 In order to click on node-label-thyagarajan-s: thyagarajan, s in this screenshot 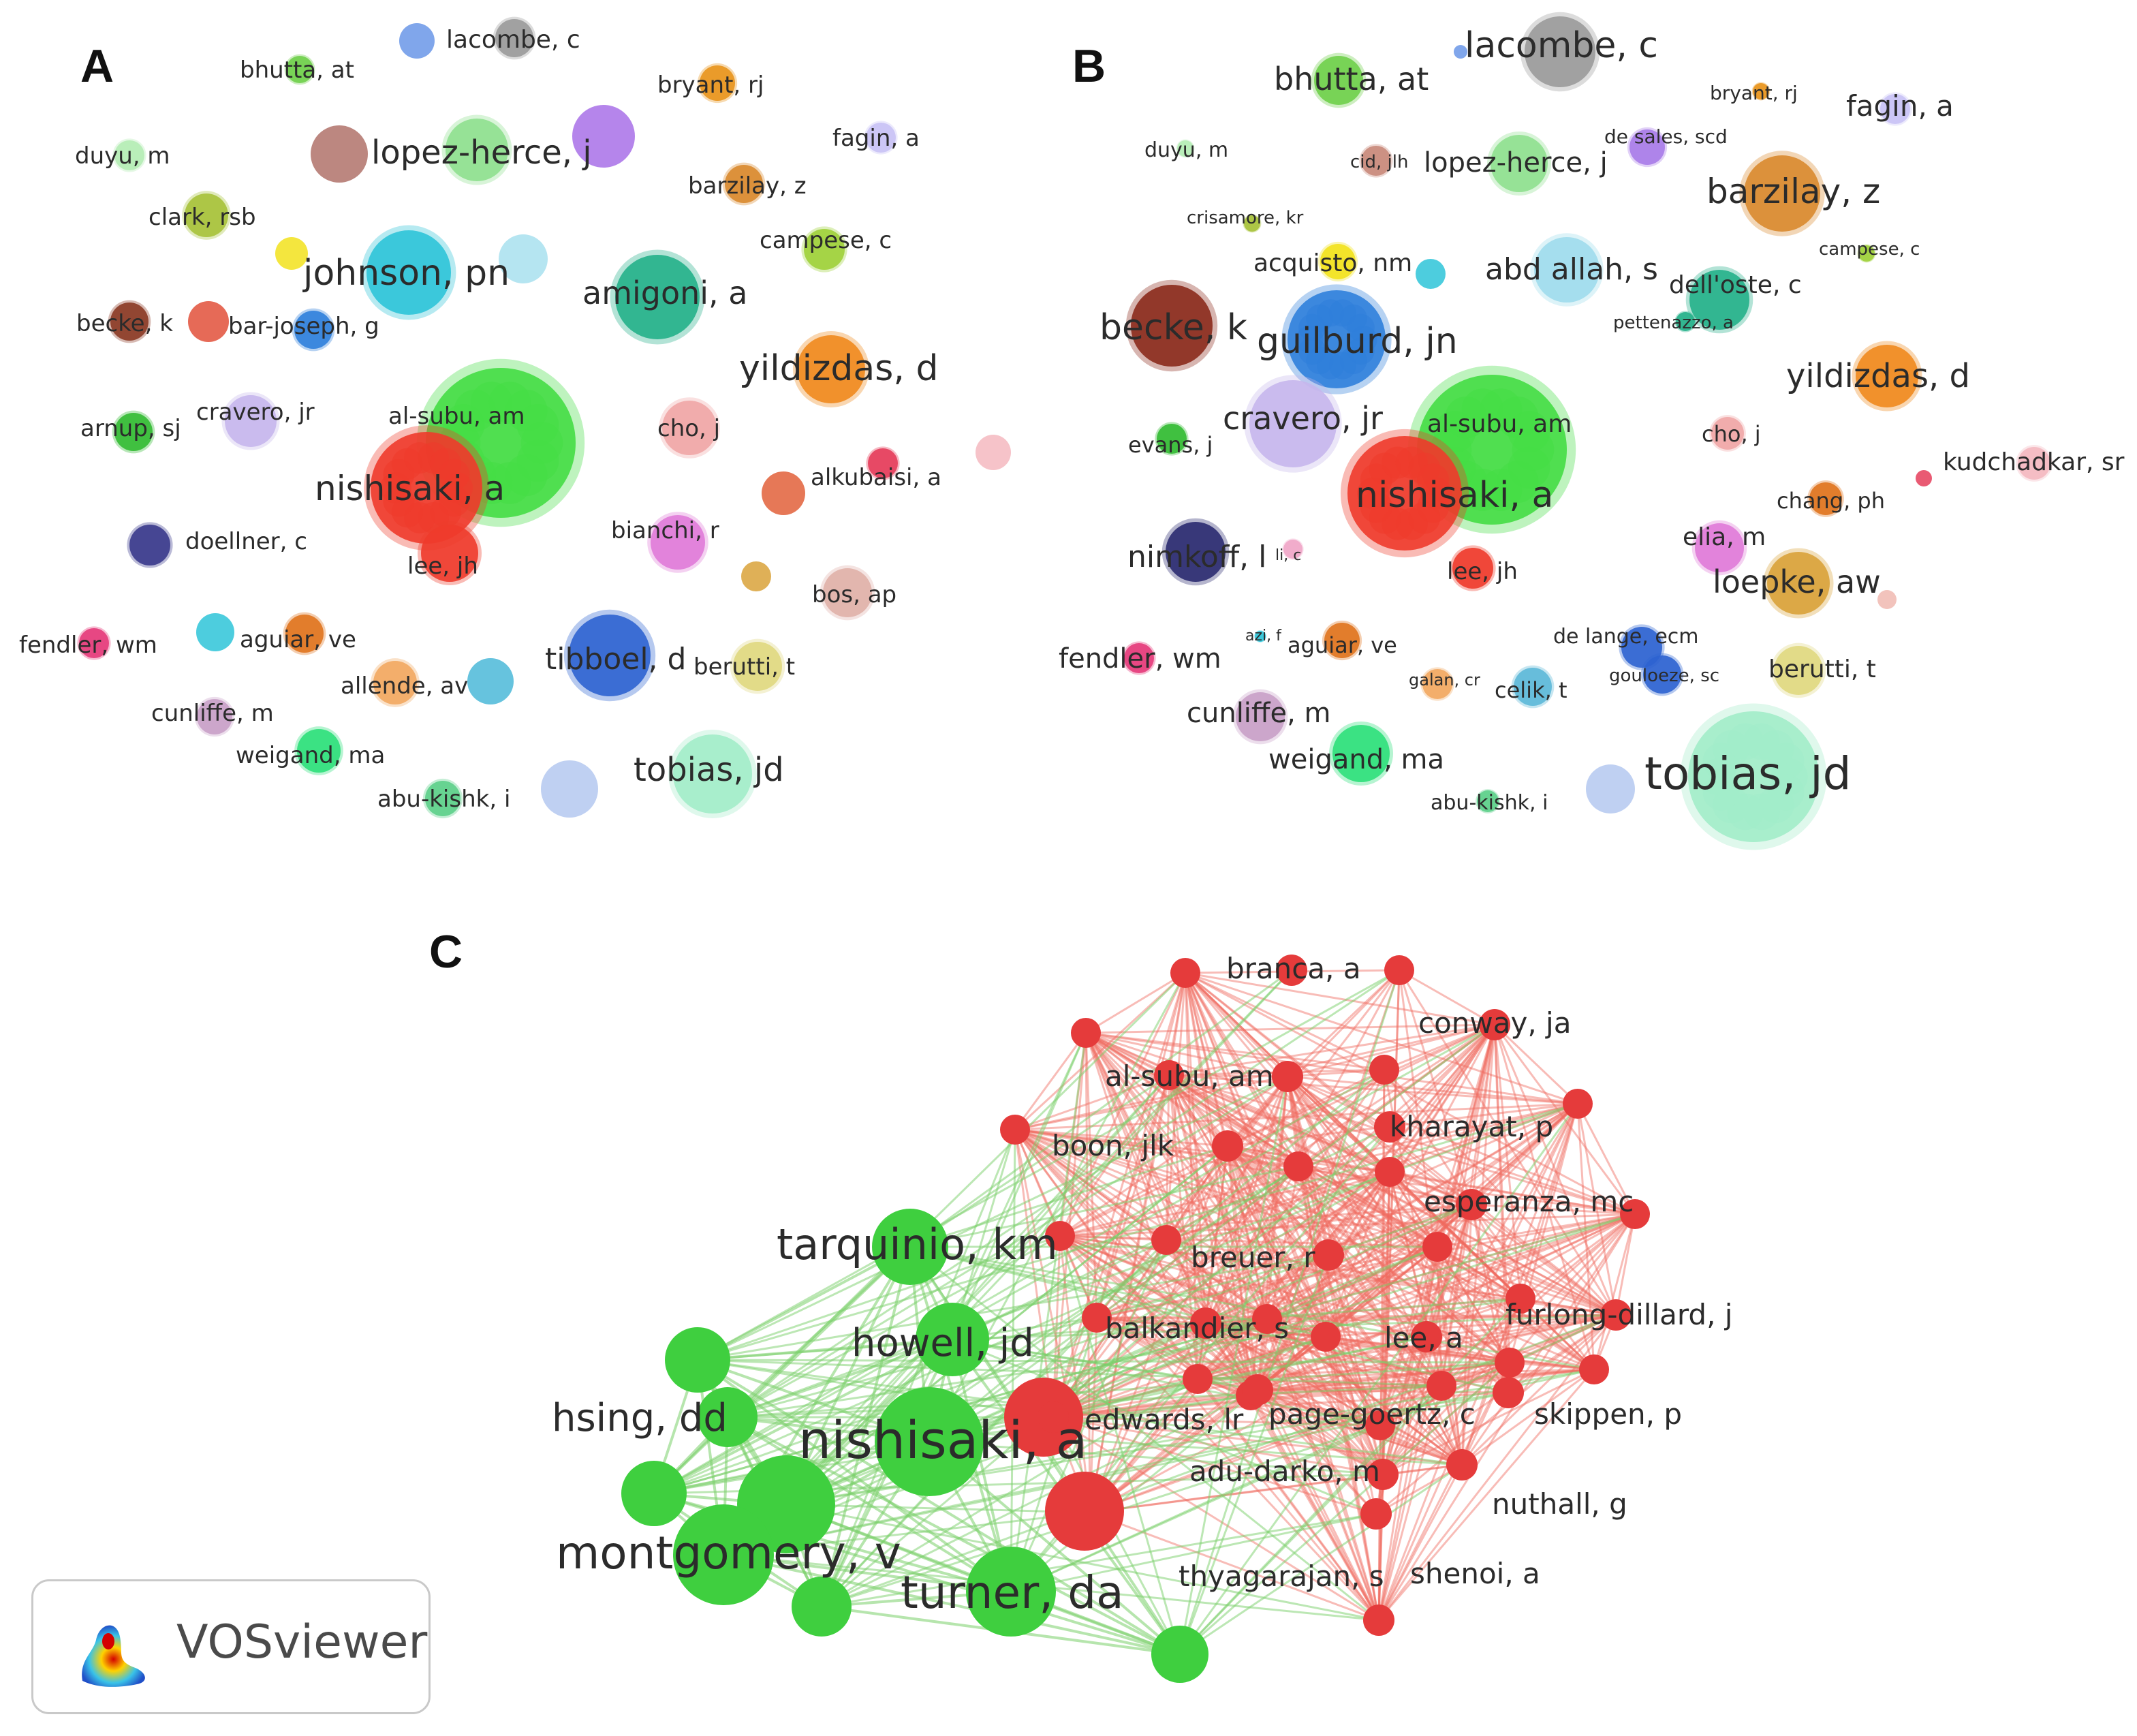, I will do `click(1281, 1576)`.